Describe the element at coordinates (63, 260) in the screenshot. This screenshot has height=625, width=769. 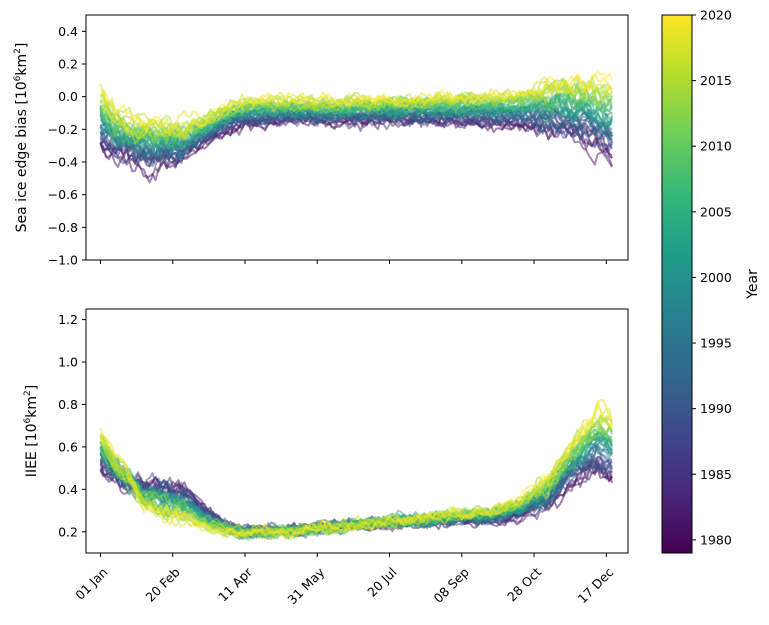
I see `bias-y-tick-label: −1.0` at that location.